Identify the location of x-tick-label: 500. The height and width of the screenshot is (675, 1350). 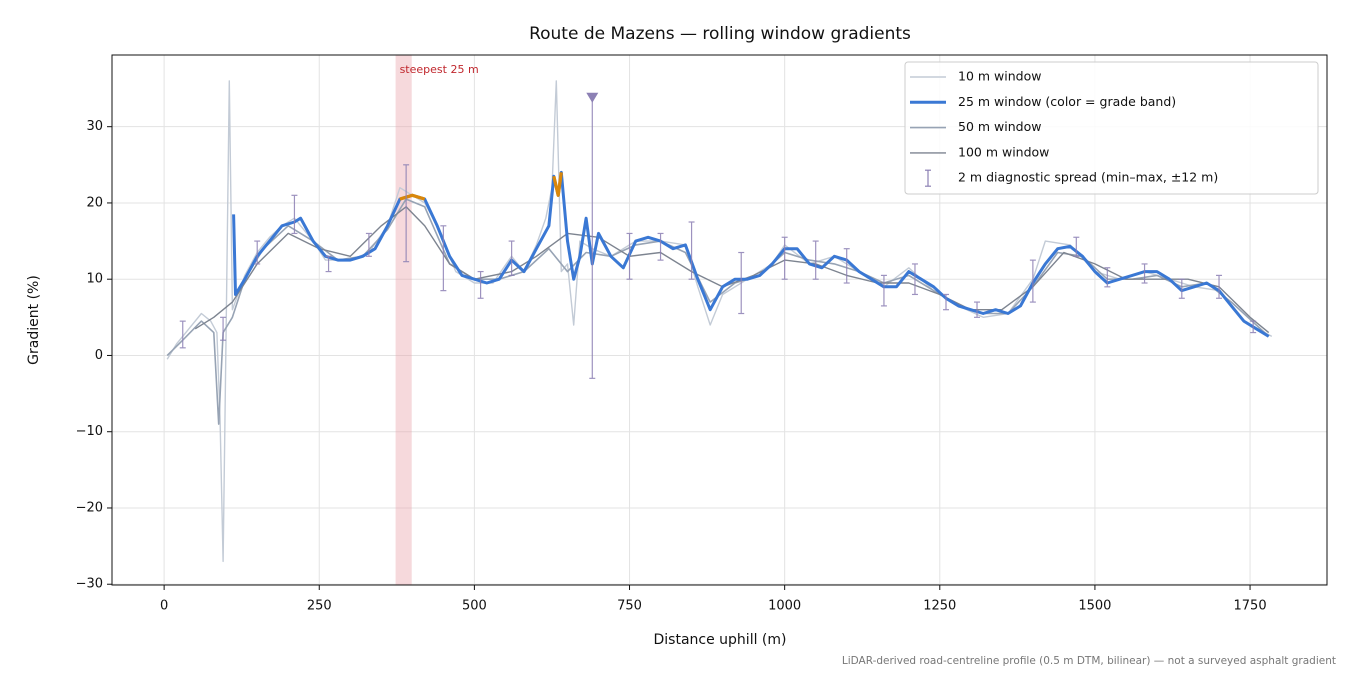
(474, 606).